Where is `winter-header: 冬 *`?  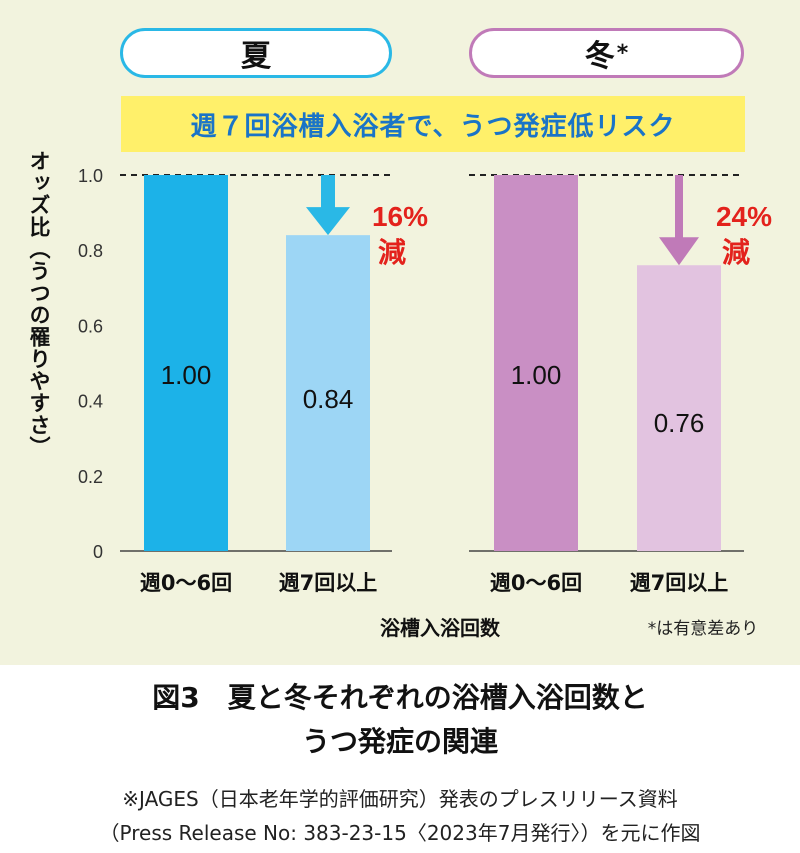
winter-header: 冬 * is located at coordinates (606, 53).